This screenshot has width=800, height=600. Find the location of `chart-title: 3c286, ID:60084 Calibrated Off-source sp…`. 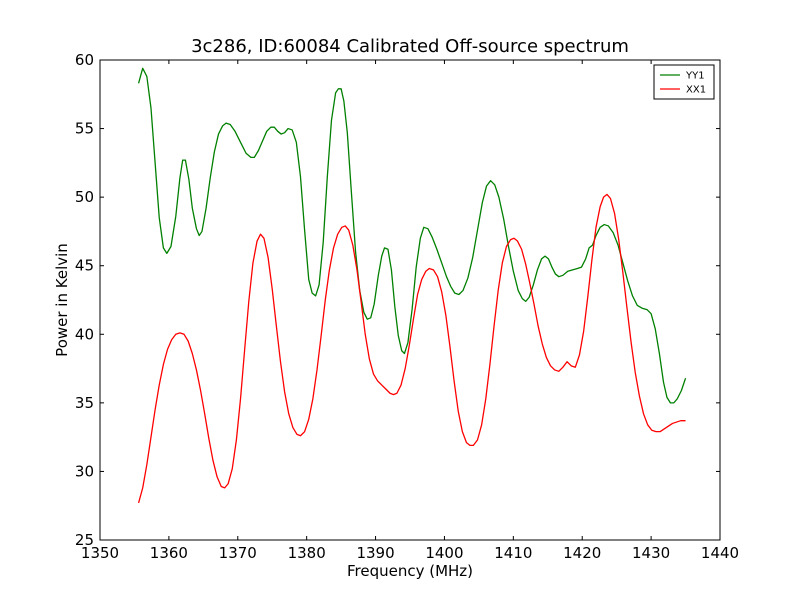

chart-title: 3c286, ID:60084 Calibrated Off-source sp… is located at coordinates (410, 46).